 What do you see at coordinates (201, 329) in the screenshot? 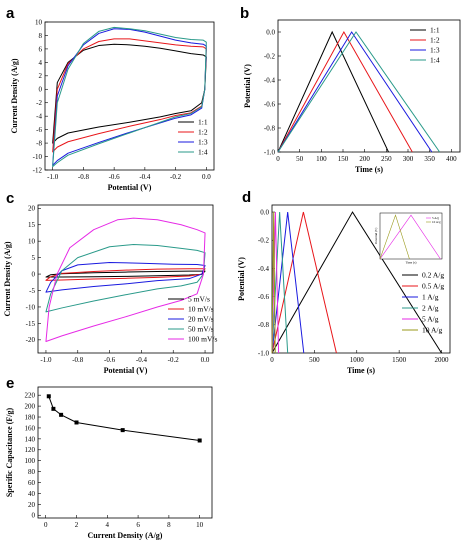
I see `legend-label: 50 mV/s` at bounding box center [201, 329].